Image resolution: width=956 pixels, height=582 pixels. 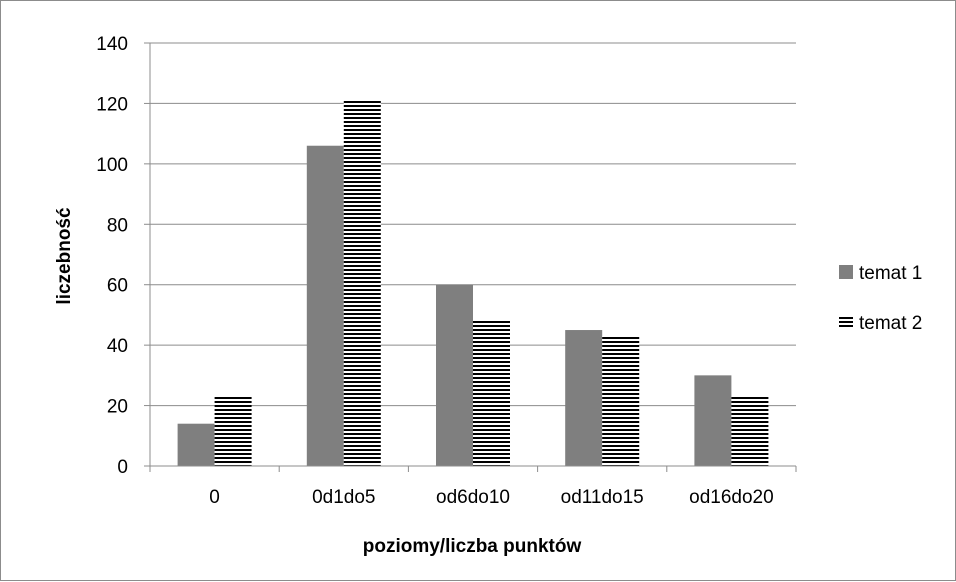 What do you see at coordinates (602, 497) in the screenshot?
I see `x-tick-label: od11do15` at bounding box center [602, 497].